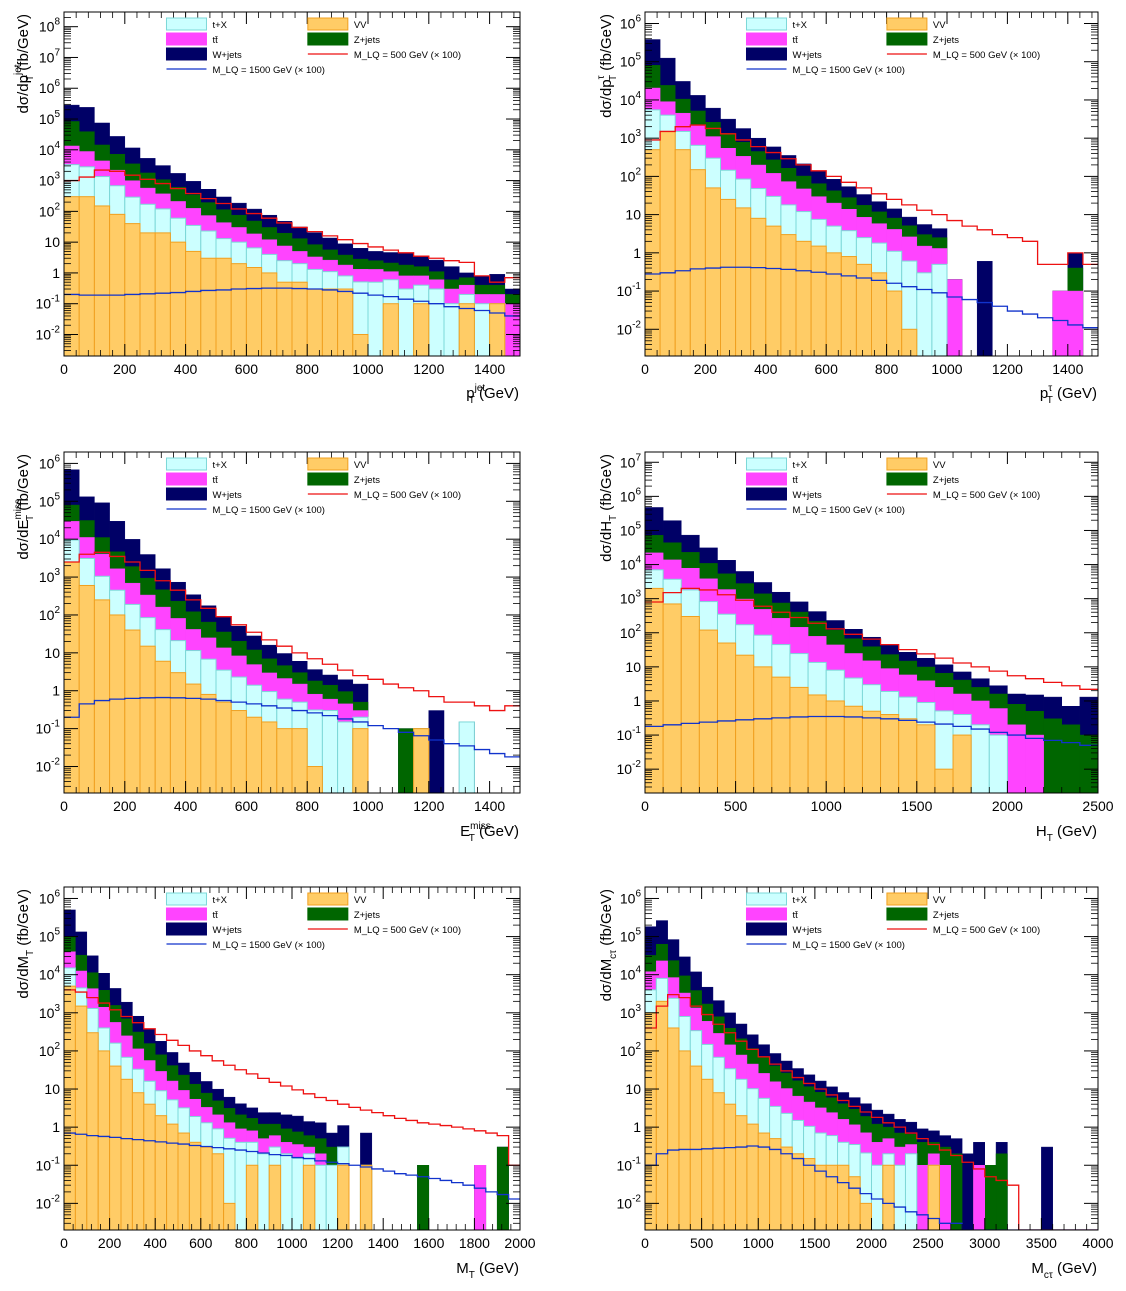 The width and height of the screenshot is (1126, 1291). I want to click on legend-label-VV: VV, so click(939, 465).